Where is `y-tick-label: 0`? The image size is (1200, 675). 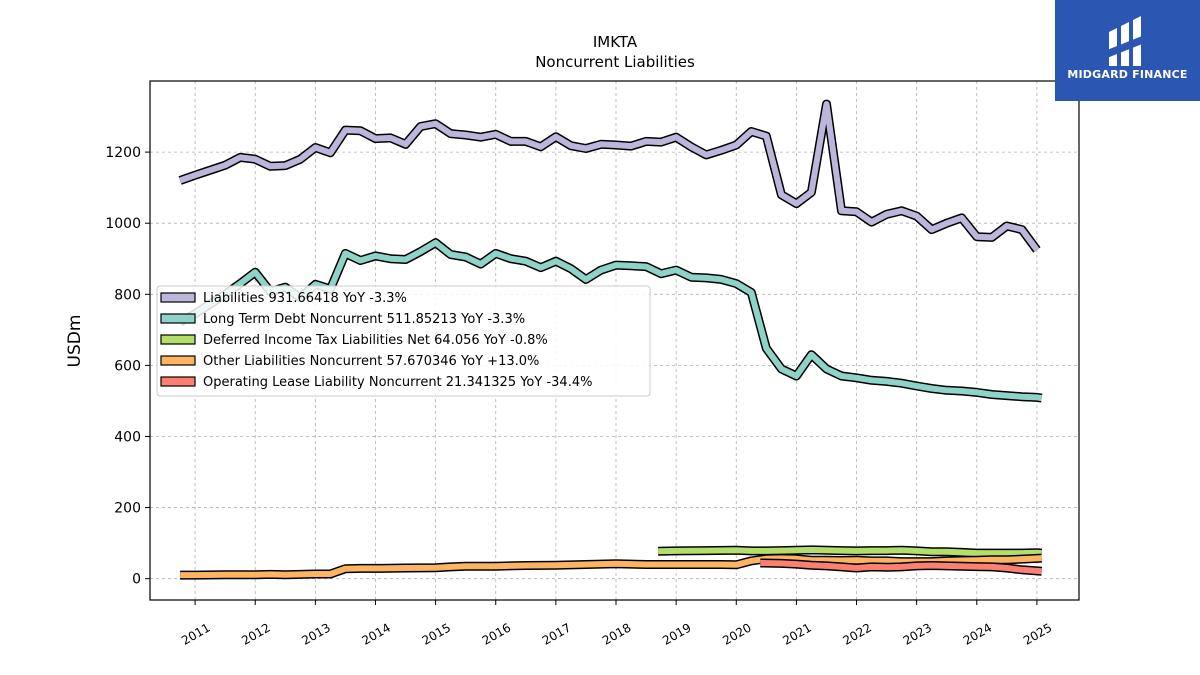 y-tick-label: 0 is located at coordinates (136, 580).